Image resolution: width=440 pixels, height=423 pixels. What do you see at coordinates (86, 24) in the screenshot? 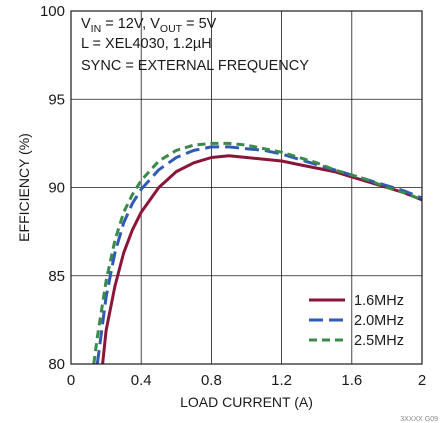
I see `annotation-vin: V` at bounding box center [86, 24].